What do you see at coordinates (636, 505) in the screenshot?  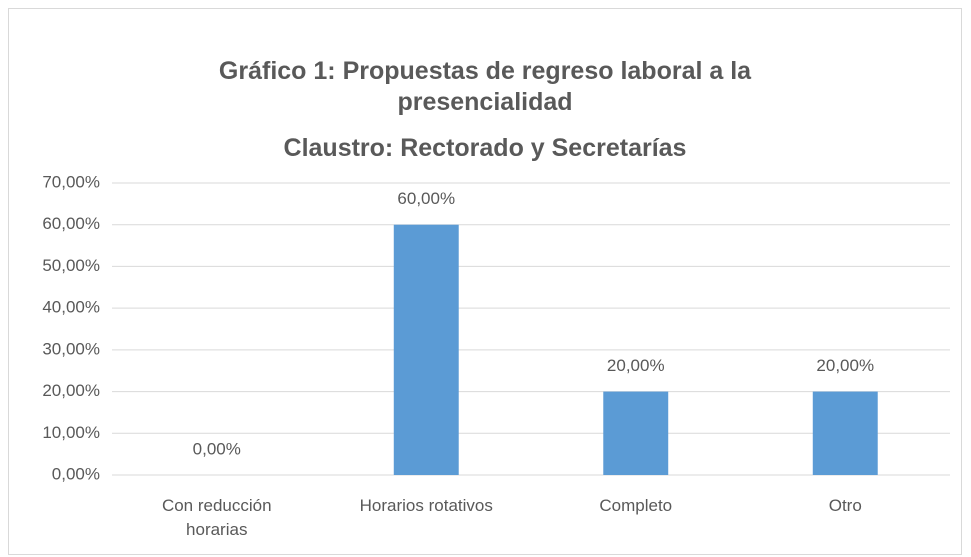 I see `x-tick-label: Completo` at bounding box center [636, 505].